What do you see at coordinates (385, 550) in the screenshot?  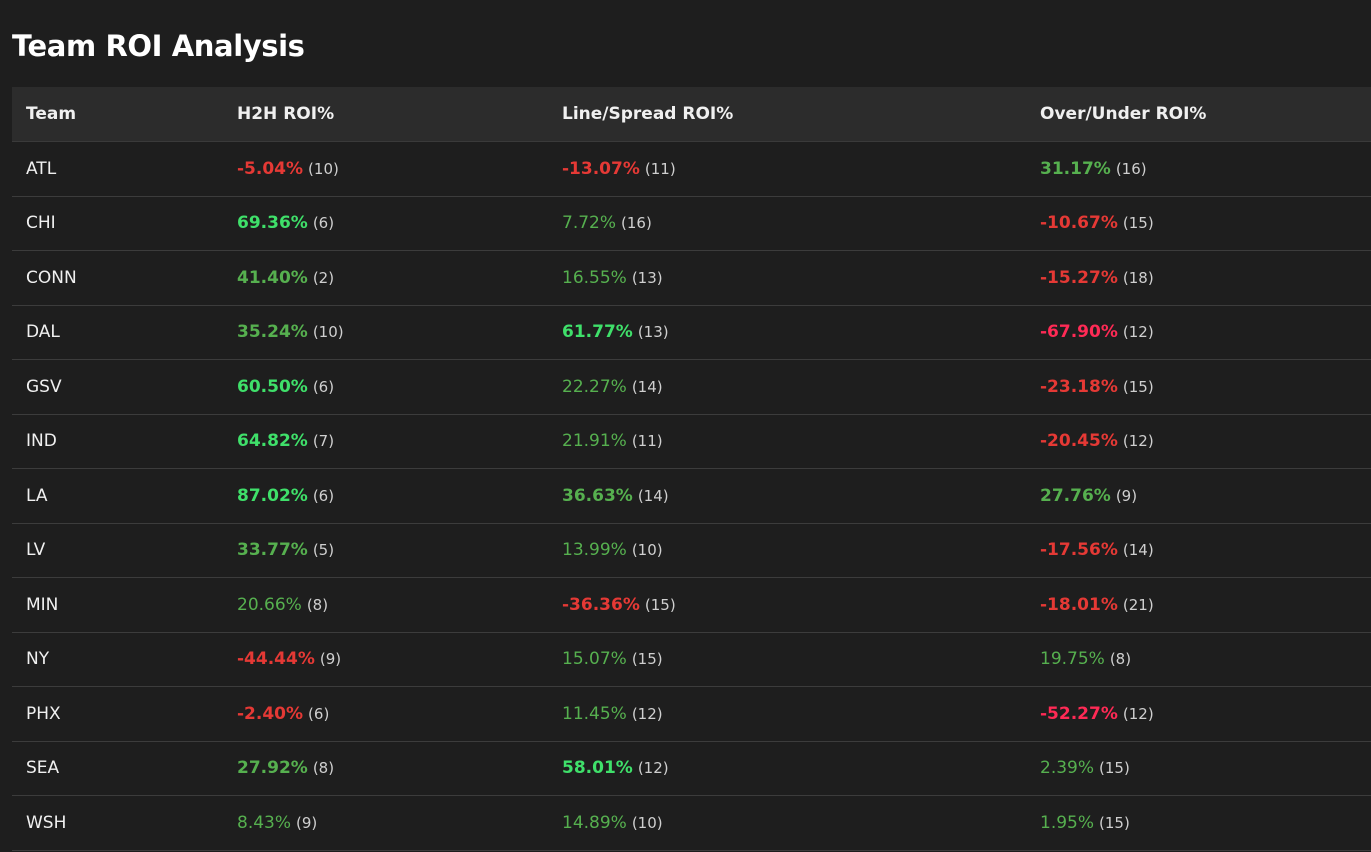 I see `h2h-cell: 33.77% (5)` at bounding box center [385, 550].